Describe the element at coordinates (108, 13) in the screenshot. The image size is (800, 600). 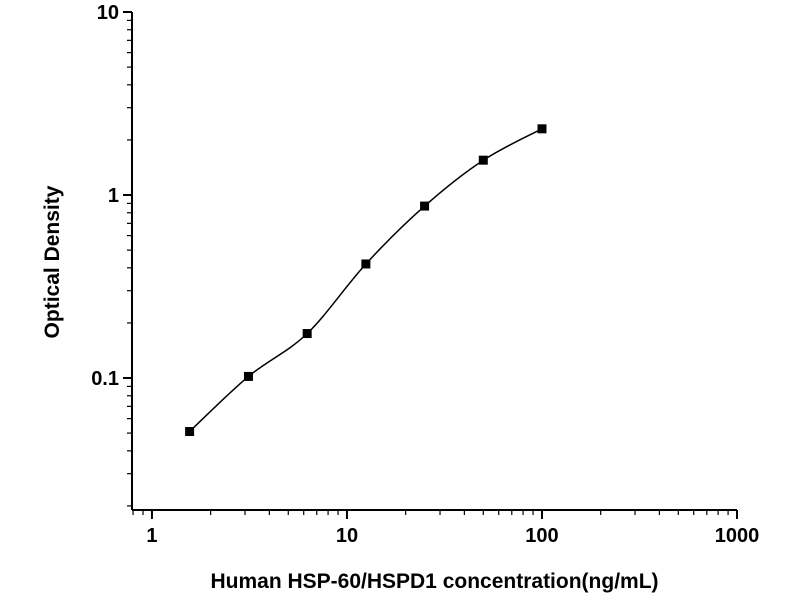
I see `y-tick-label: 10` at that location.